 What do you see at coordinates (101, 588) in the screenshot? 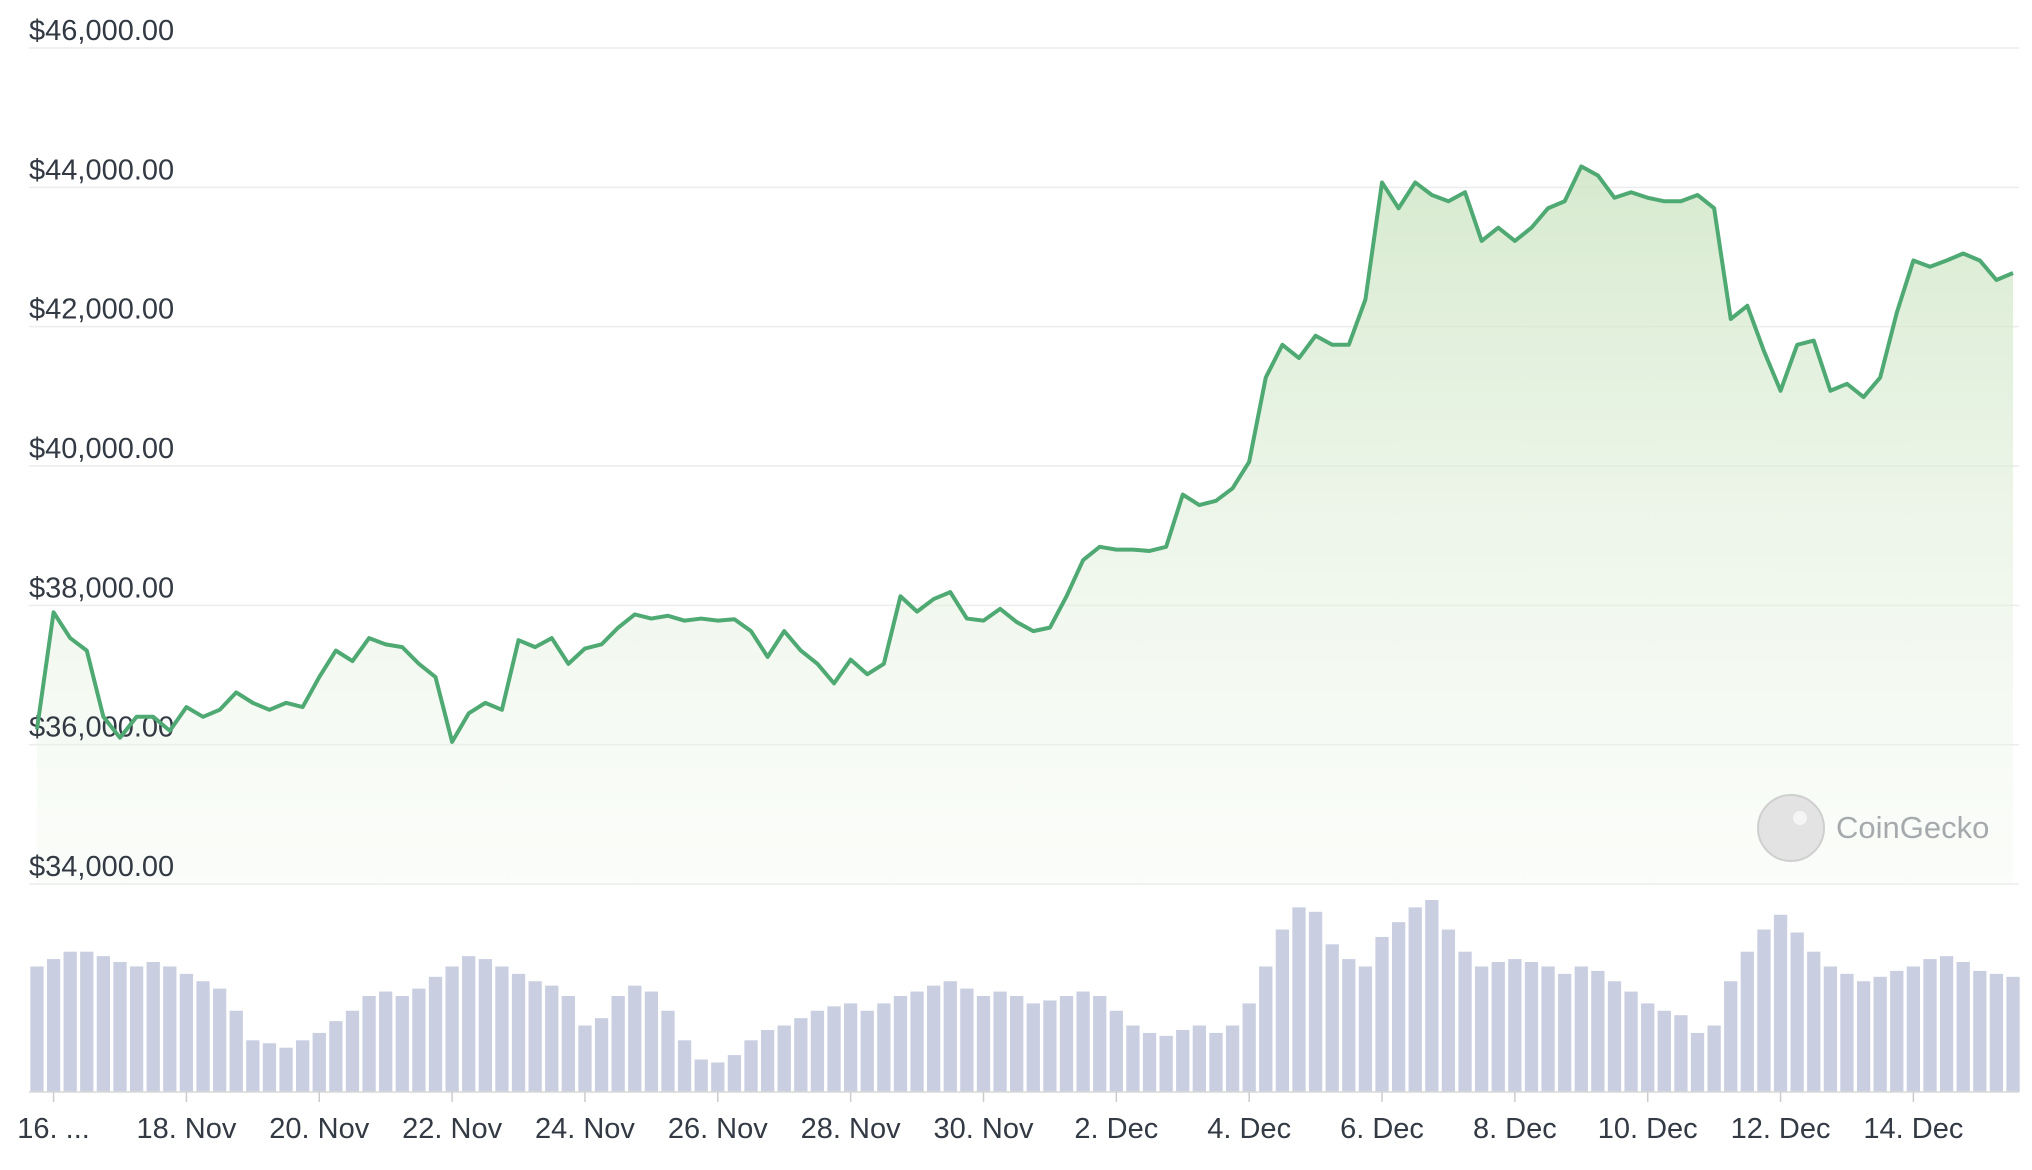
I see `y-tick-label: $38,000.00` at bounding box center [101, 588].